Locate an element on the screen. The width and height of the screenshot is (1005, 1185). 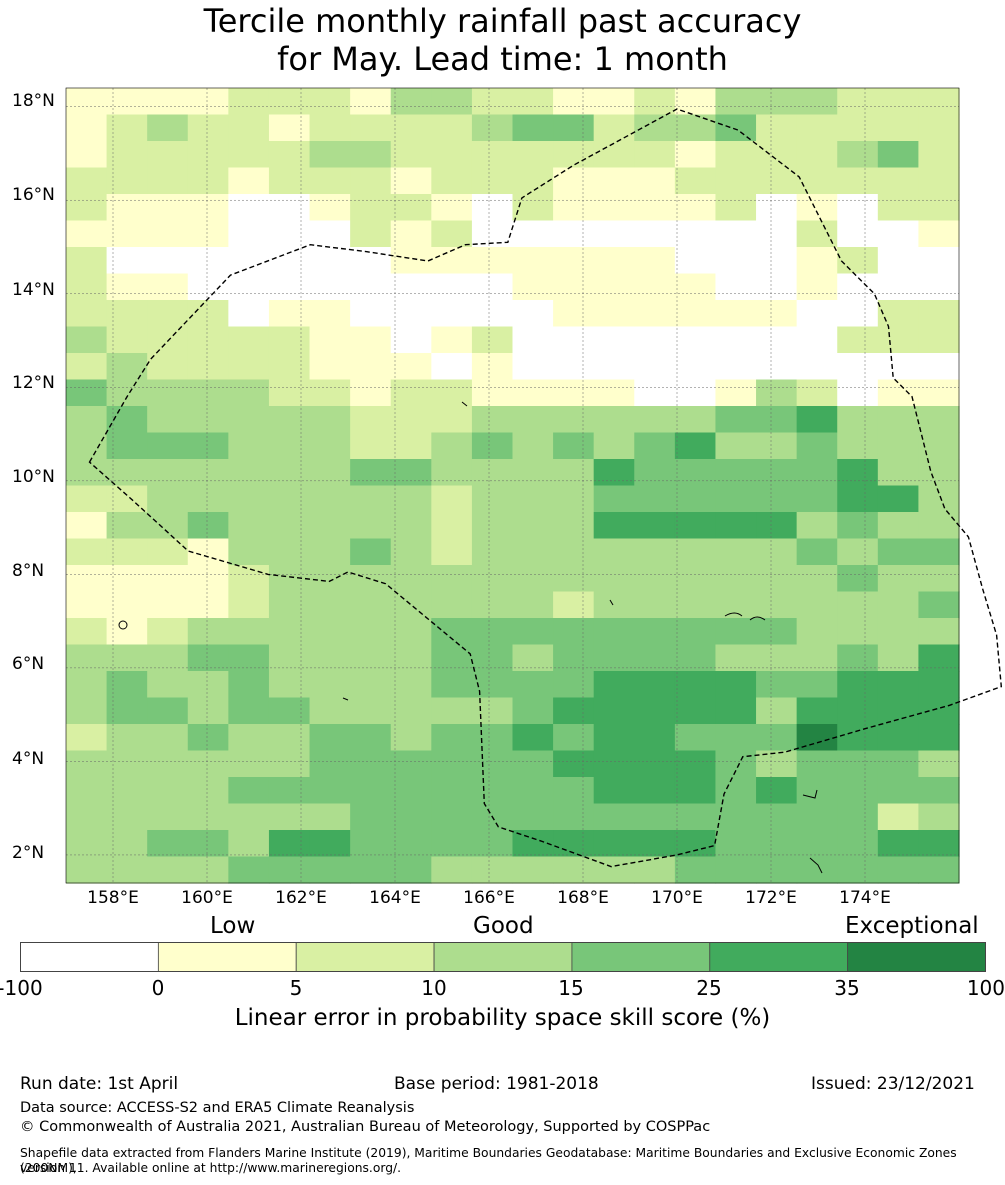
lat-label: 2°N is located at coordinates (28, 853).